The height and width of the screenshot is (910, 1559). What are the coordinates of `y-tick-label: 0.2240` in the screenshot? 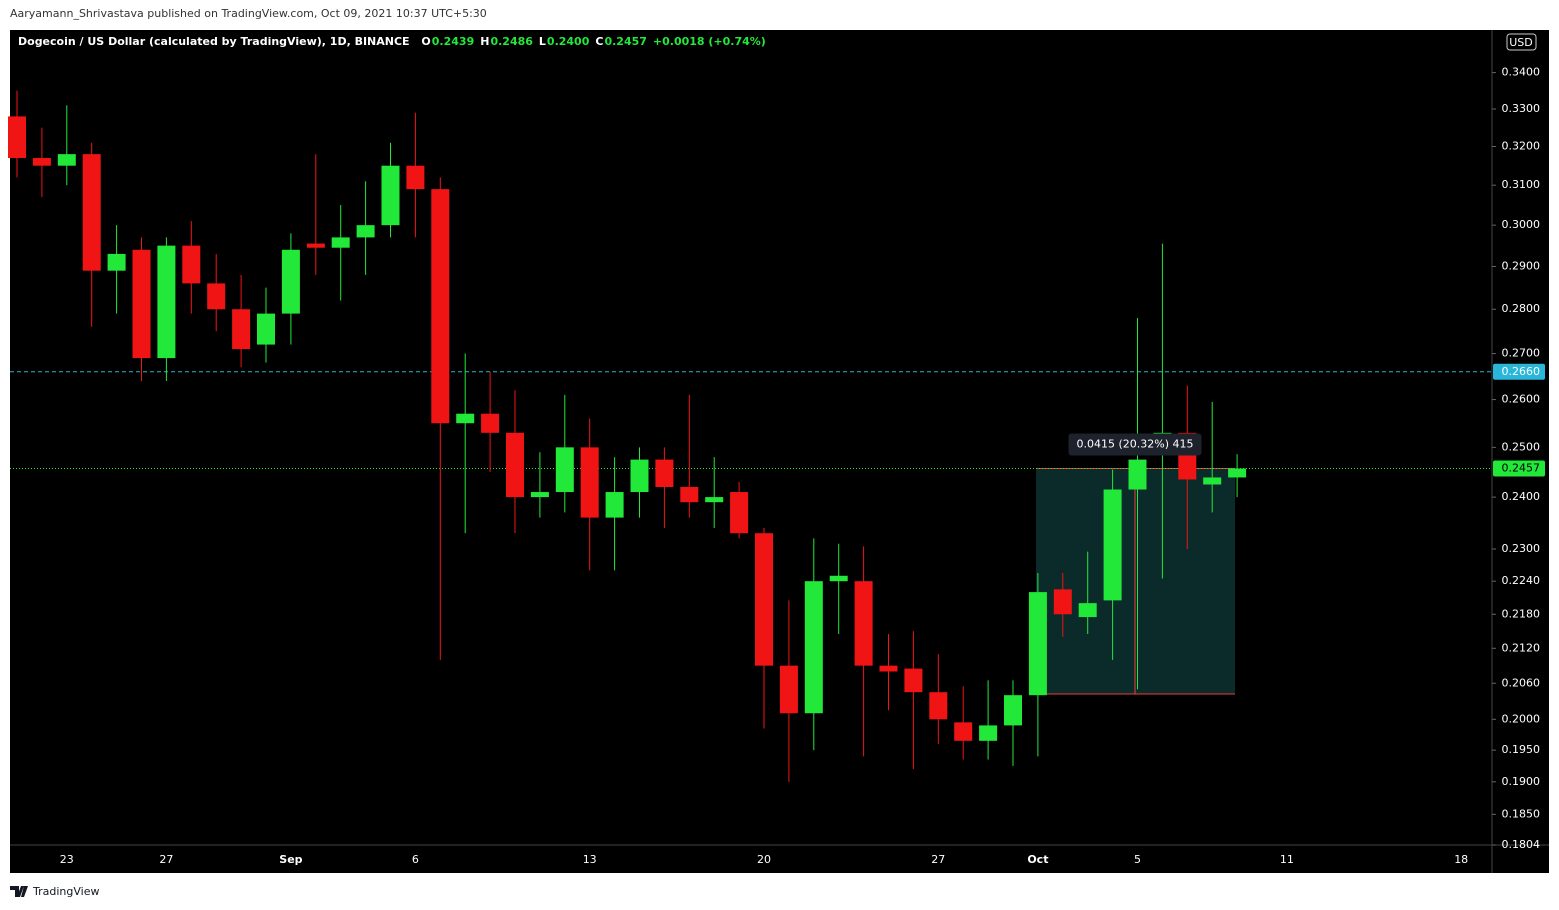 It's located at (1521, 580).